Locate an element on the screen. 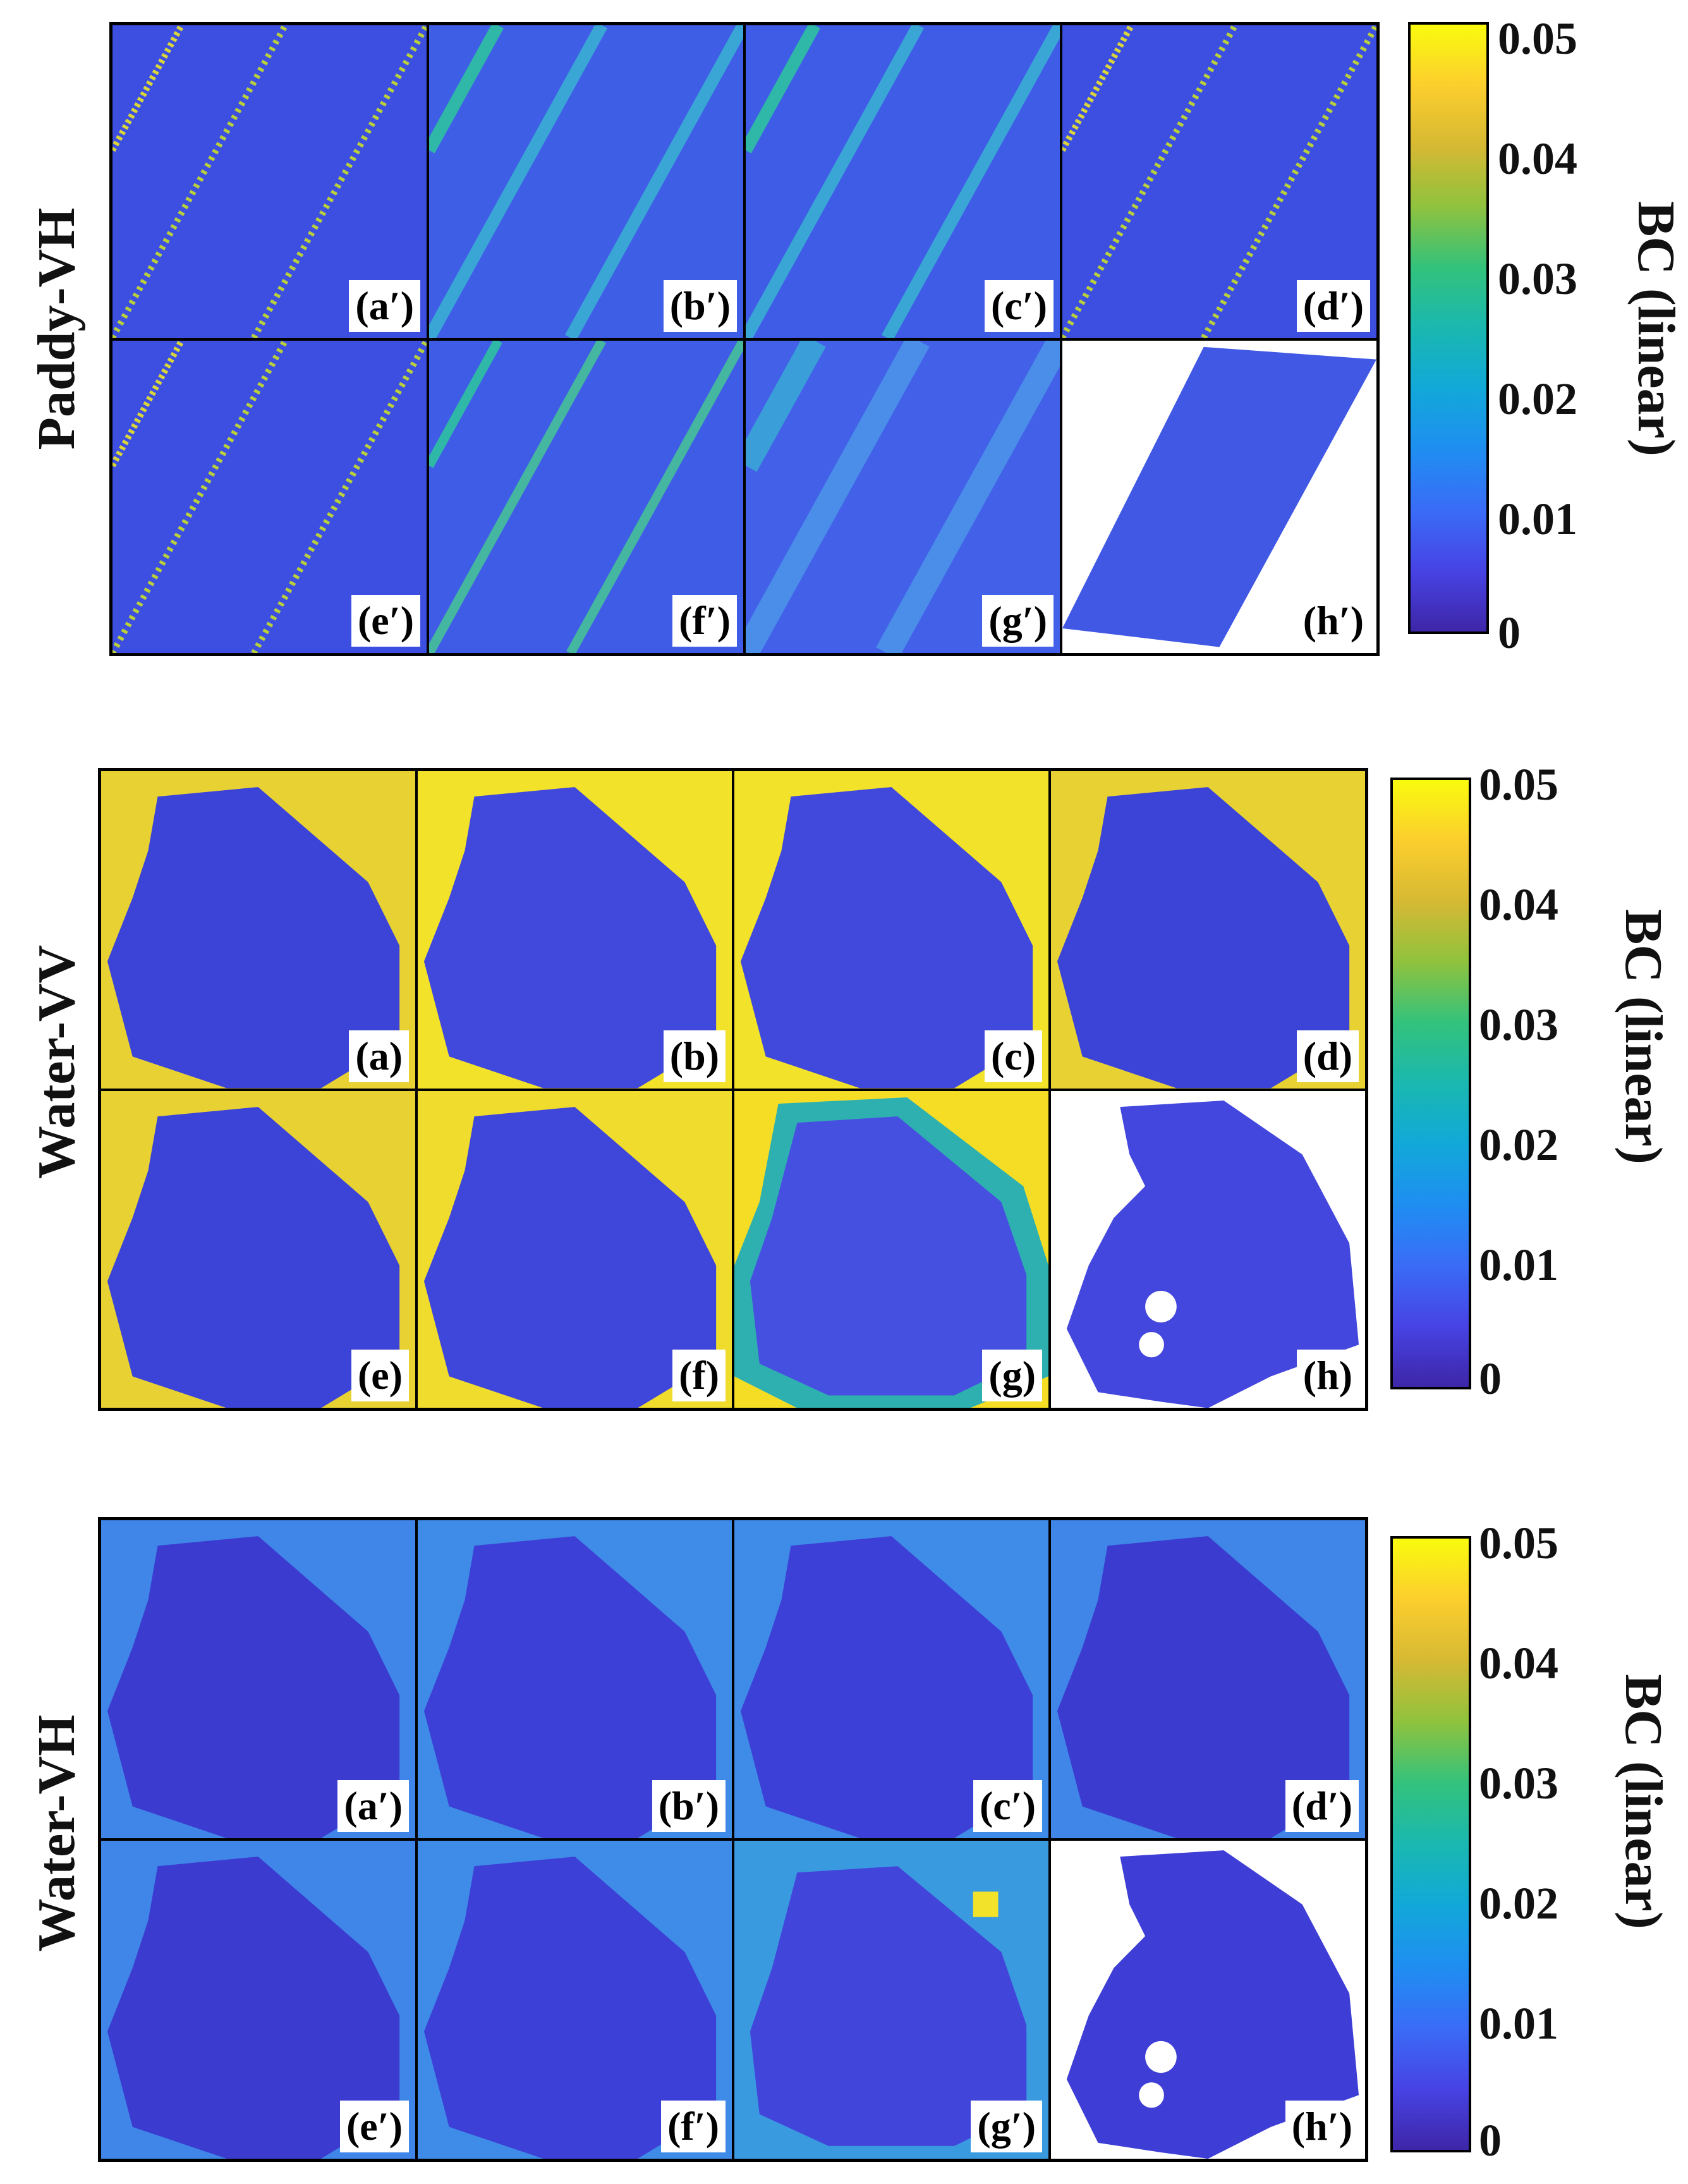 The height and width of the screenshot is (2184, 1688). panel-label: (b) is located at coordinates (694, 1056).